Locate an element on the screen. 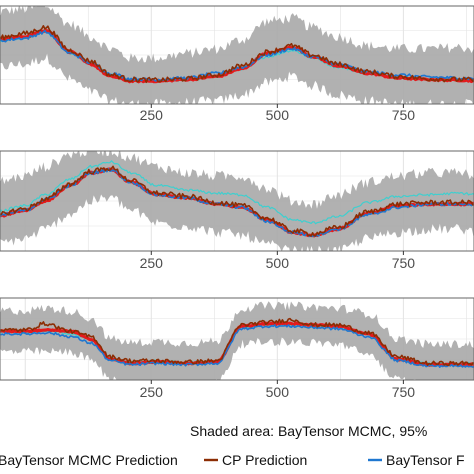 The width and height of the screenshot is (474, 474). legend-label: BayTensor F is located at coordinates (425, 460).